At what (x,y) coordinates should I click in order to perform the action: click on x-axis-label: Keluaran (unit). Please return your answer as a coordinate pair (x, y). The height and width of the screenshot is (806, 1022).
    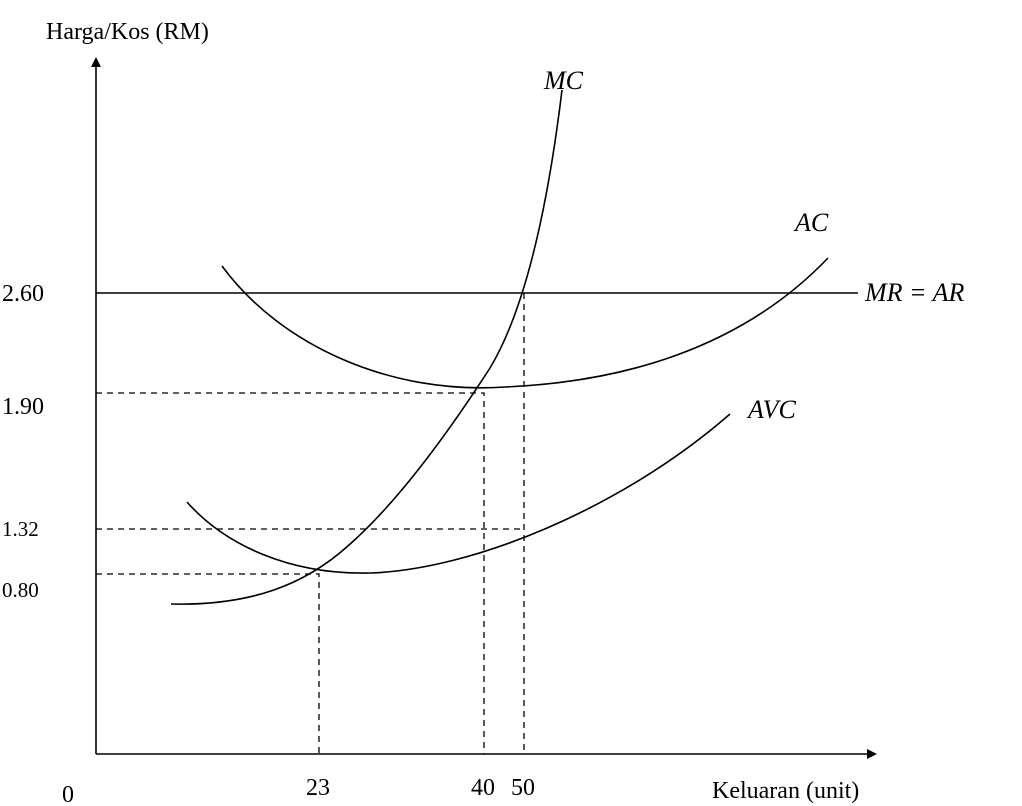
    Looking at the image, I should click on (785, 791).